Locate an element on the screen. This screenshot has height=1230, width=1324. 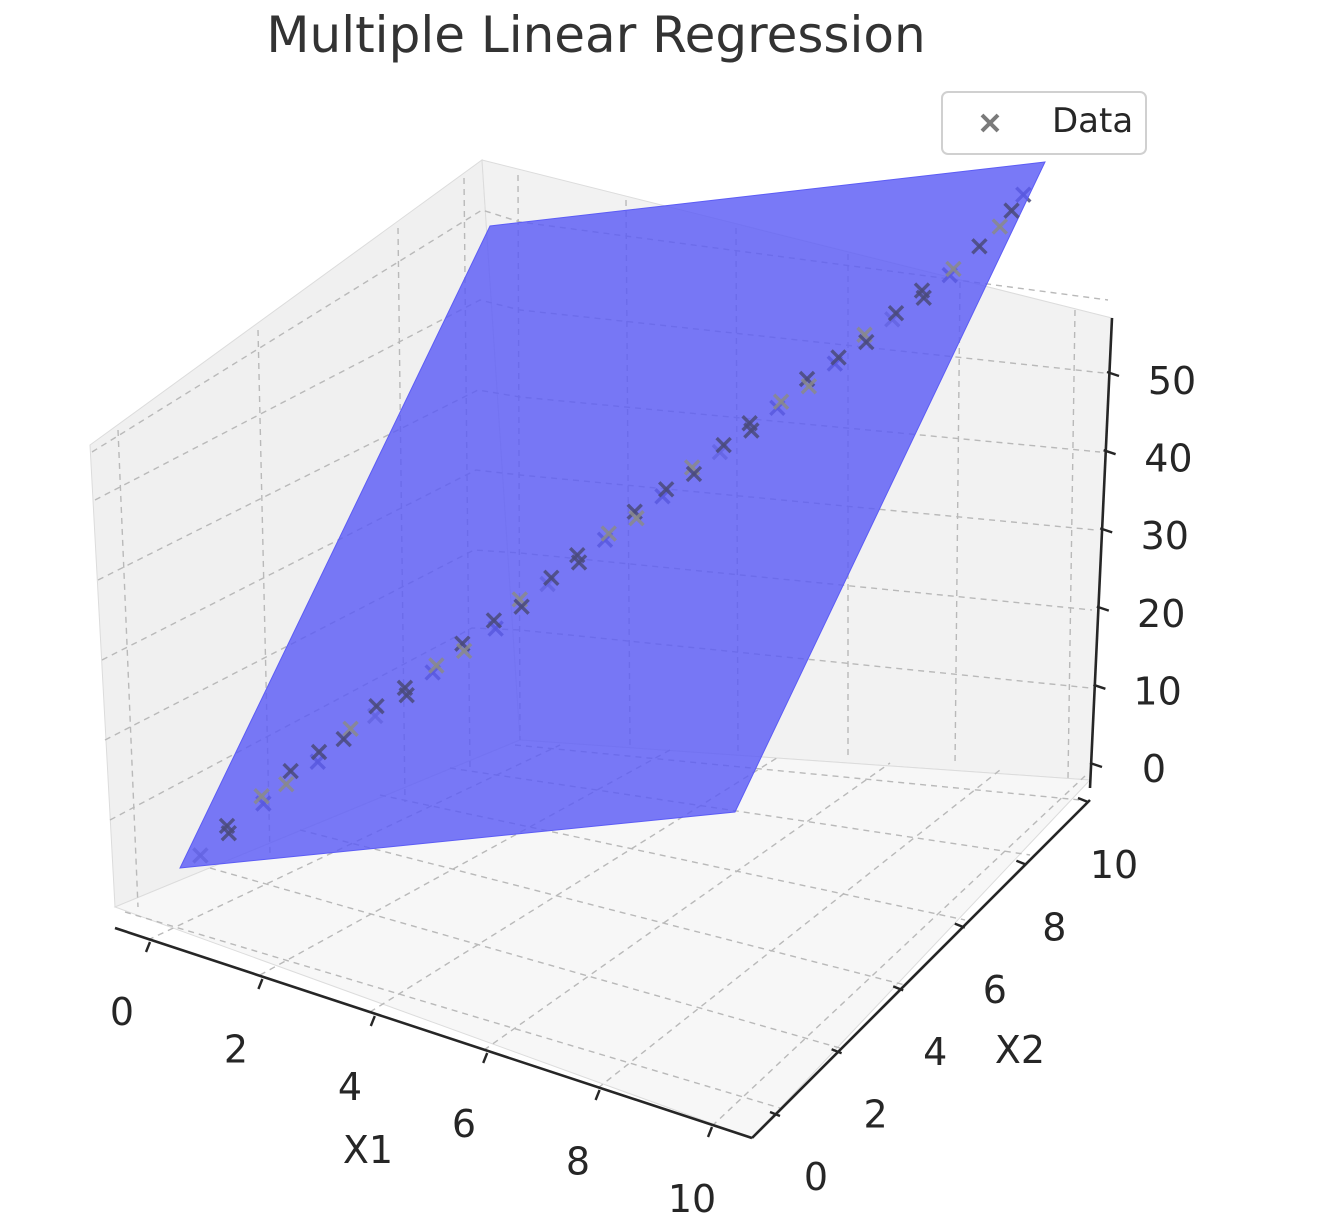
x1-axis-label: X1 is located at coordinates (368, 1150).